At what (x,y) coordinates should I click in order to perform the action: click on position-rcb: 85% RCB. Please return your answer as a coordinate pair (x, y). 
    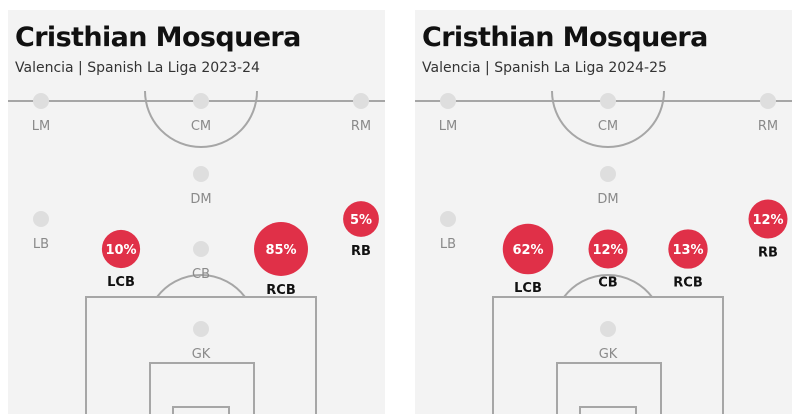
    Looking at the image, I should click on (281, 260).